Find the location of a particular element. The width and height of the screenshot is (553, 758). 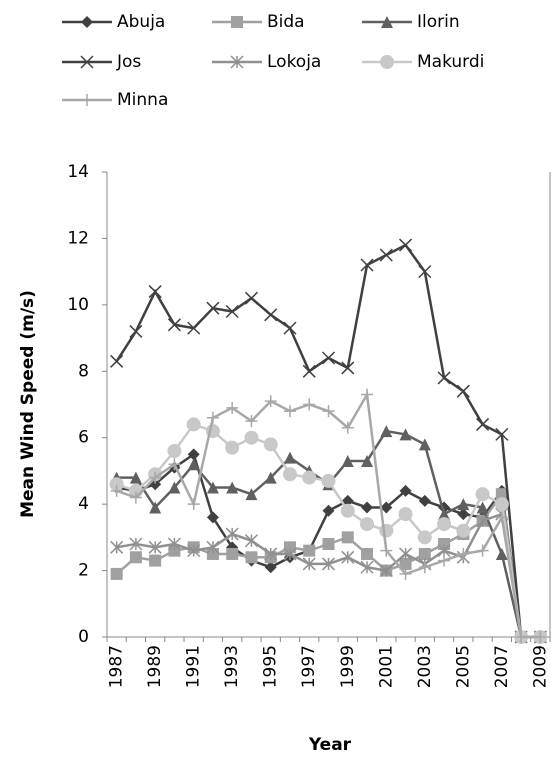

x-tick-label: 1991 is located at coordinates (194, 666).